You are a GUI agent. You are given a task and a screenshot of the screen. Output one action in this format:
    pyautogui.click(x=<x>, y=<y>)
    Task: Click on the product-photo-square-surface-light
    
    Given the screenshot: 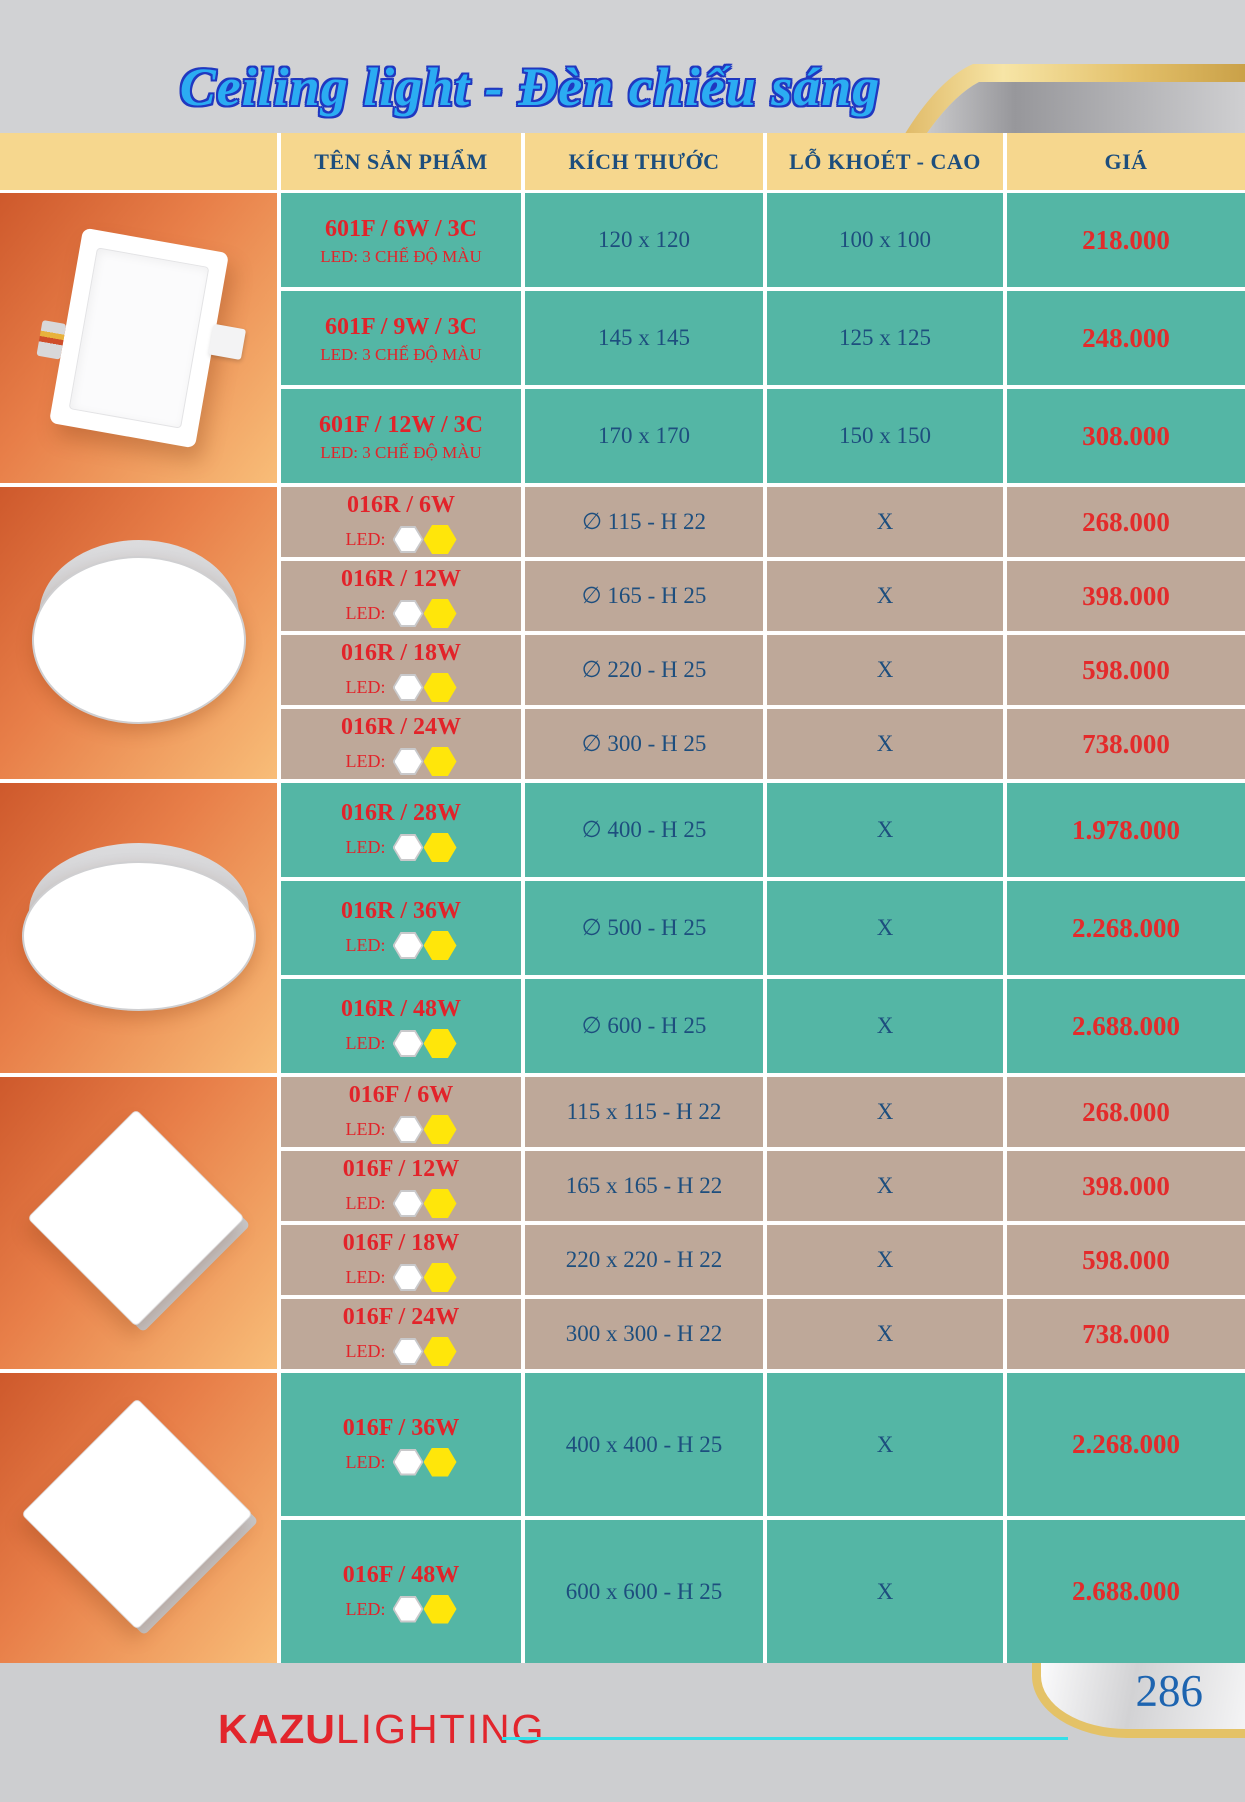 What is the action you would take?
    pyautogui.click(x=138, y=1223)
    